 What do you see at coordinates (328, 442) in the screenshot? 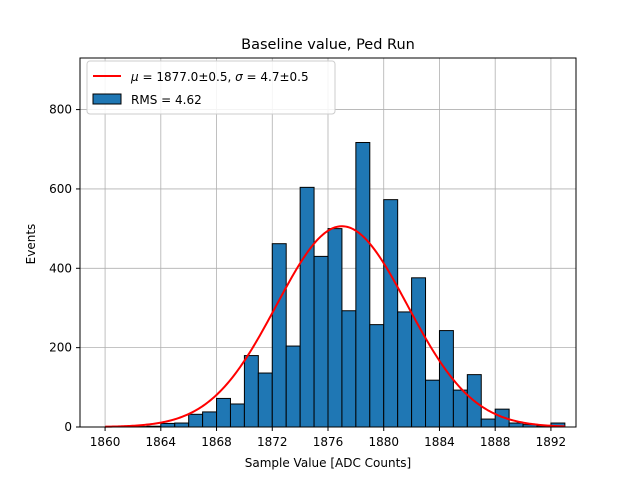
I see `x-tick-label: 1876` at bounding box center [328, 442].